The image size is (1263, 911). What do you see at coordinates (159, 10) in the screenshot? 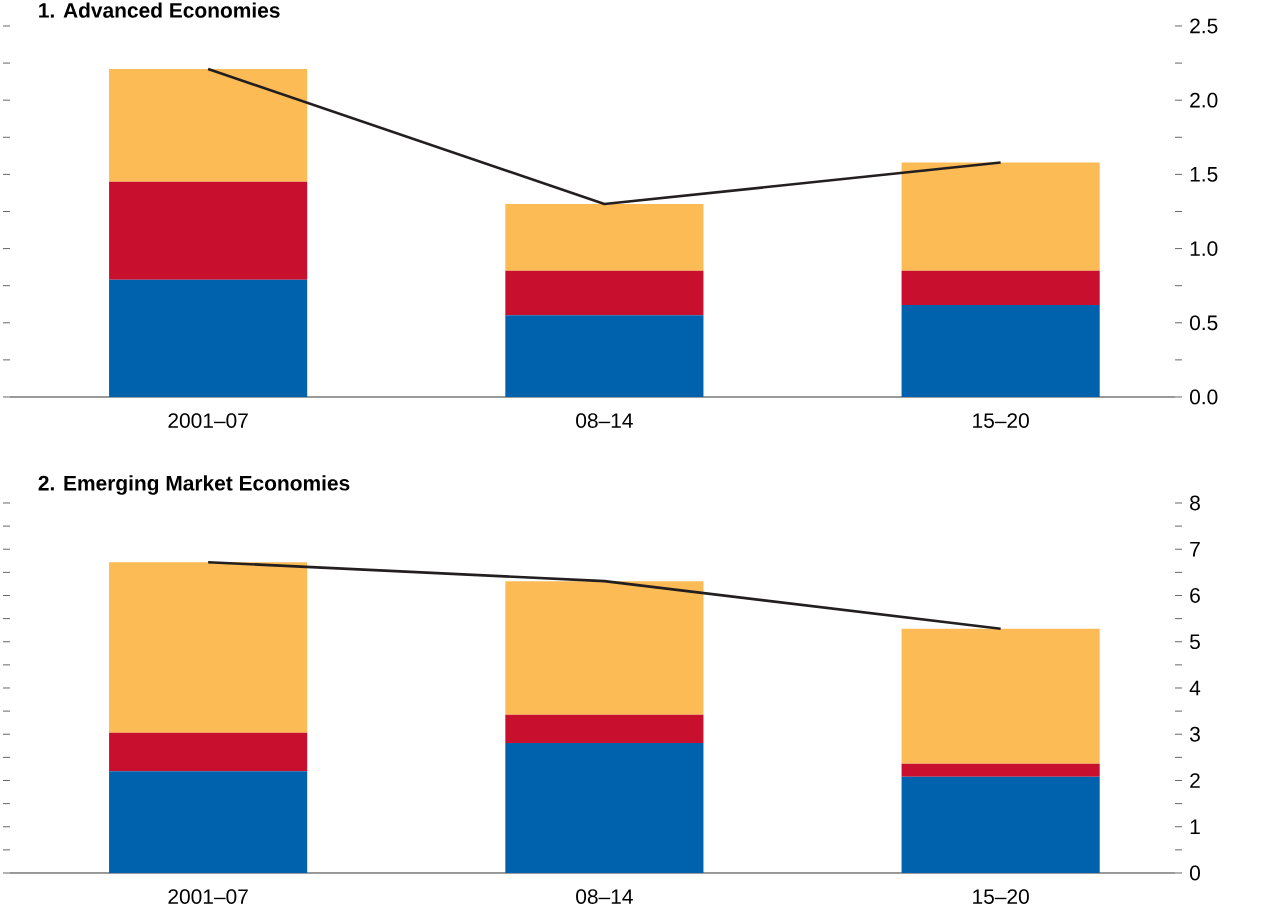
I see `chart-title: 1. Advanced Economies` at bounding box center [159, 10].